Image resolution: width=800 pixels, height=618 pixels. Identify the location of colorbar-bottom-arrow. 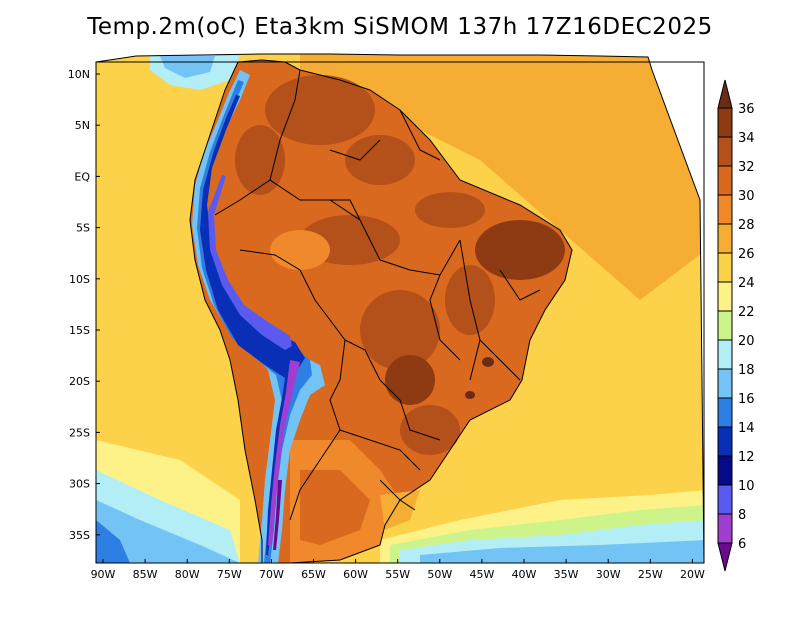
(725, 557).